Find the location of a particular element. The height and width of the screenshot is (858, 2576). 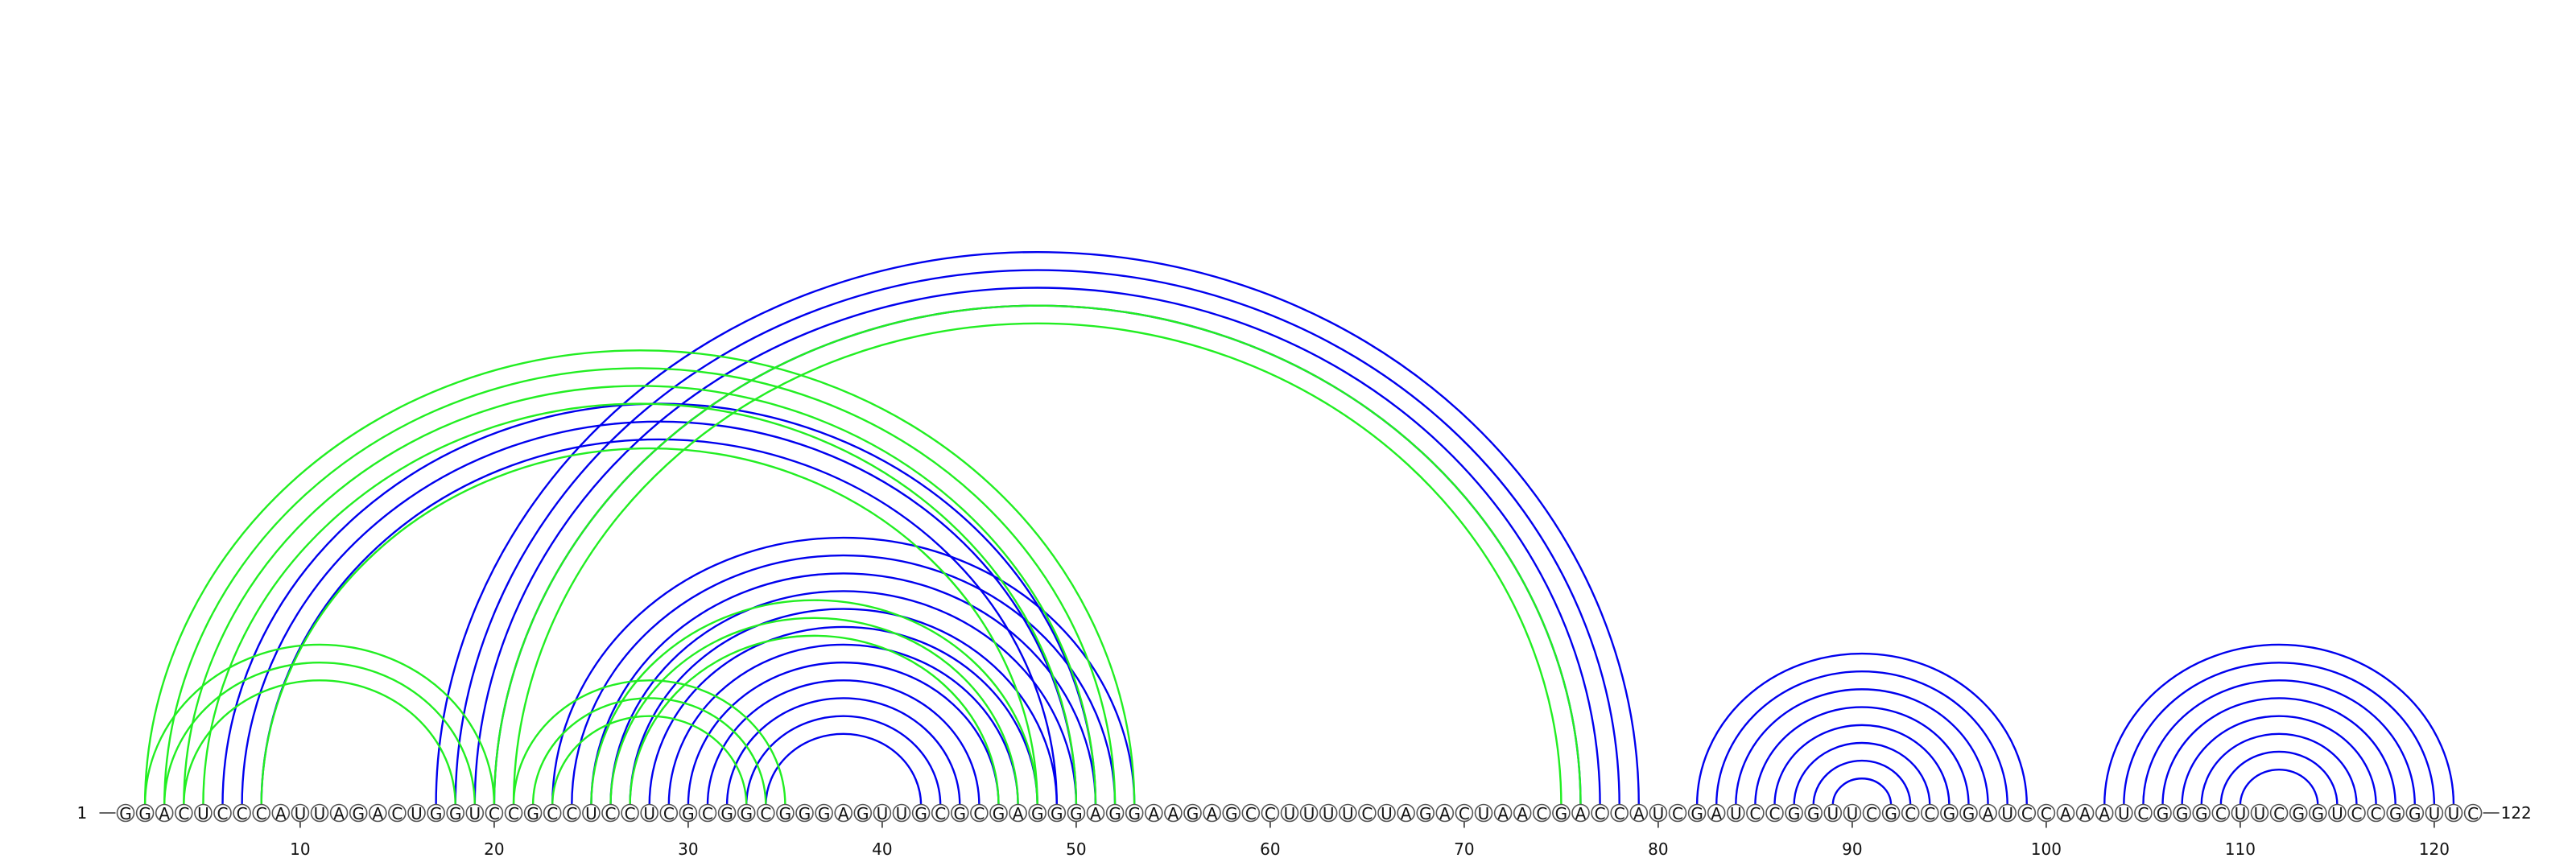

nucleotide-121: U is located at coordinates (2454, 814).